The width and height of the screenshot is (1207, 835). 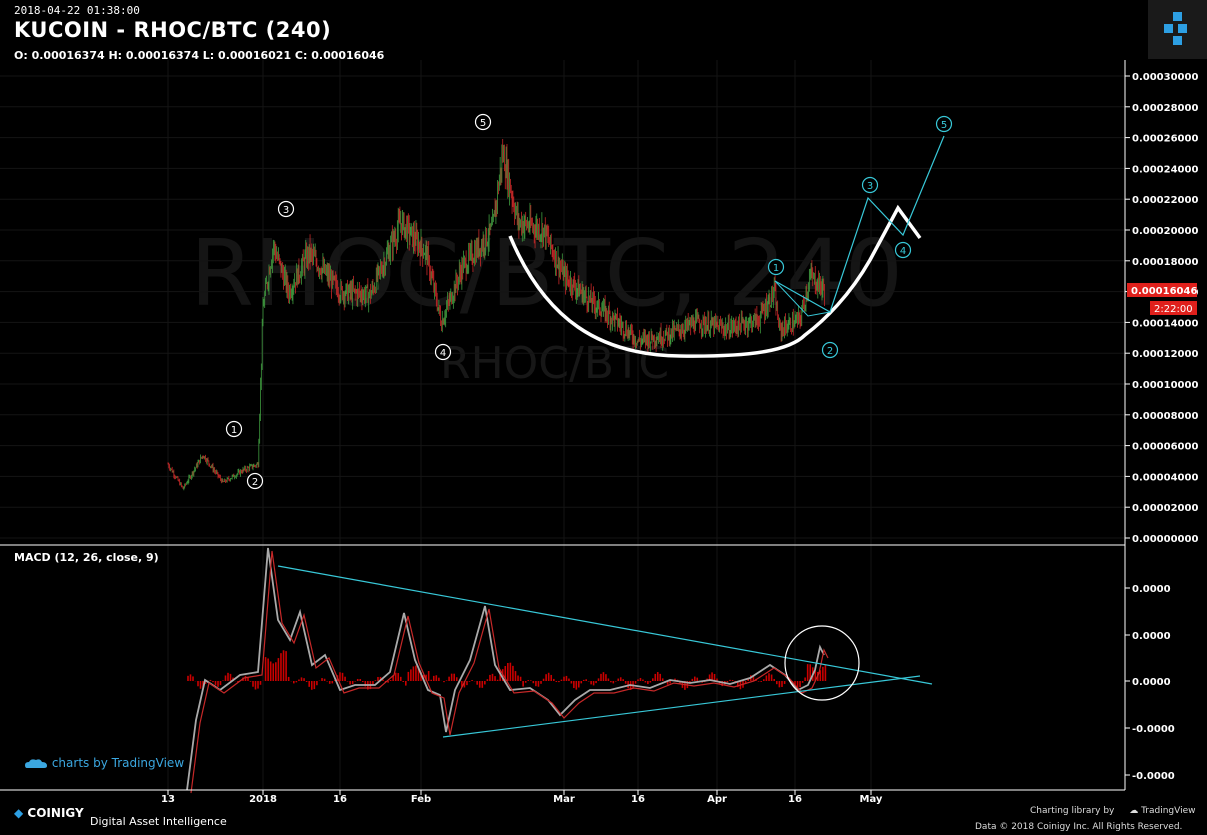 What do you see at coordinates (1165, 354) in the screenshot?
I see `price-tick-label: 0.00012000` at bounding box center [1165, 354].